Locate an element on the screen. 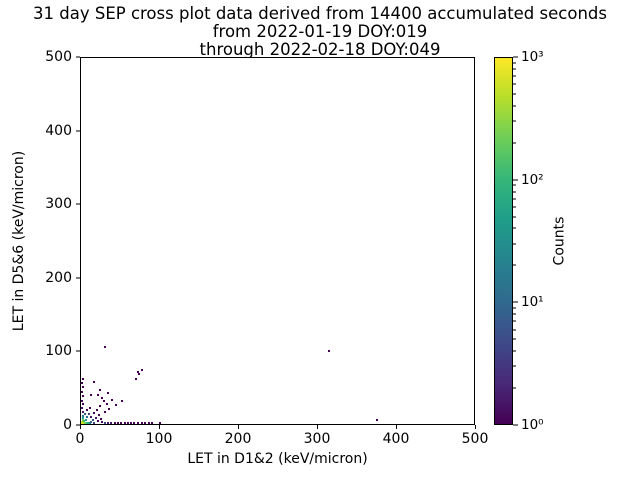 This screenshot has height=480, width=640. colorbar-tick-labels: 10⁰ 10¹ 10² 10³ is located at coordinates (541, 241).